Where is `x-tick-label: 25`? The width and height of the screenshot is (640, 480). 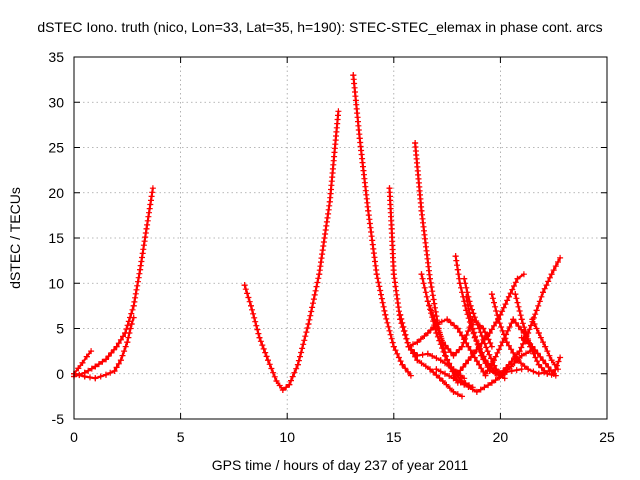
x-tick-label: 25 is located at coordinates (607, 437).